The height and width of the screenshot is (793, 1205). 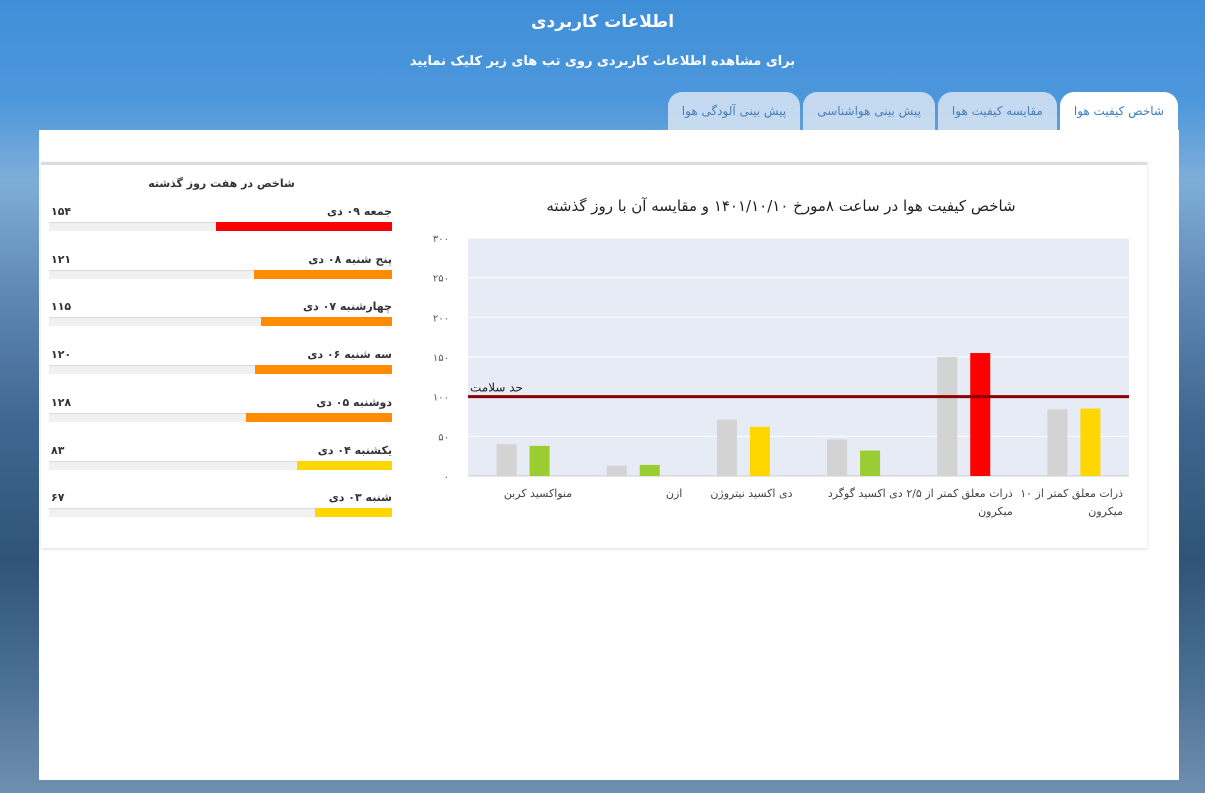 What do you see at coordinates (538, 493) in the screenshot?
I see `x-tick-label: منواکسید کربن` at bounding box center [538, 493].